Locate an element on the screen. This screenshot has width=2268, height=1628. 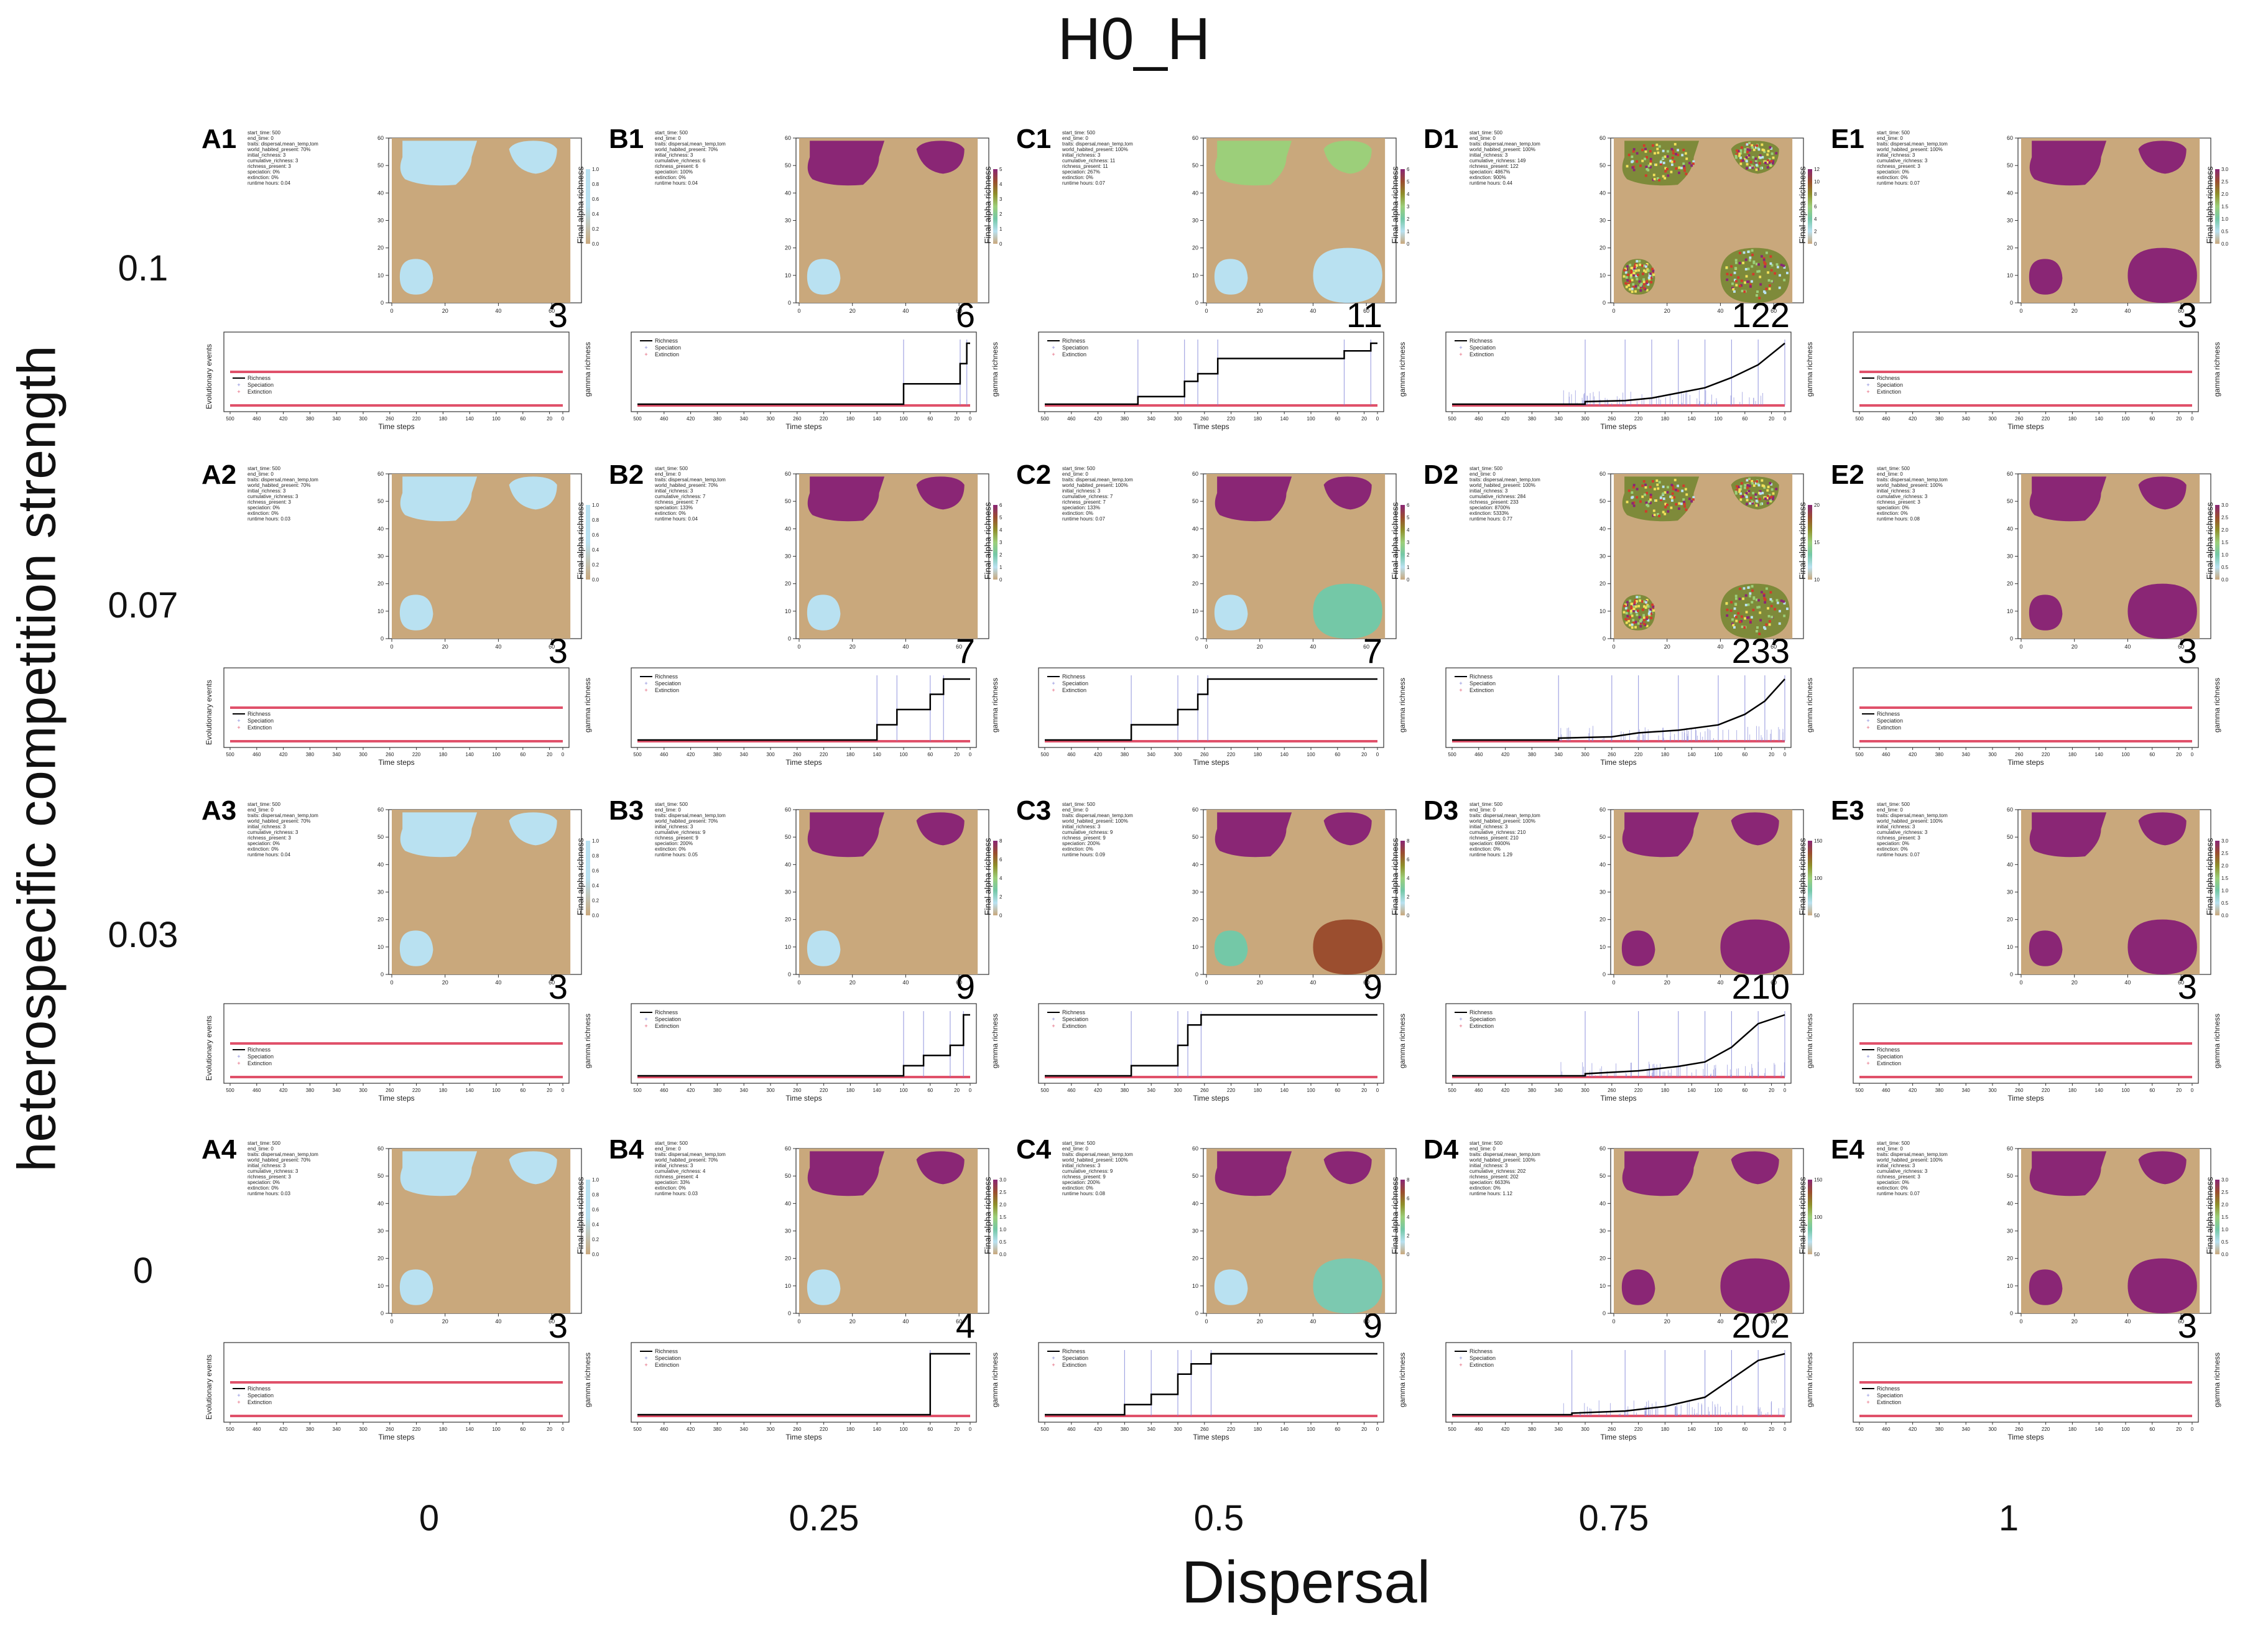
map-cells is located at coordinates (1706, 1232).